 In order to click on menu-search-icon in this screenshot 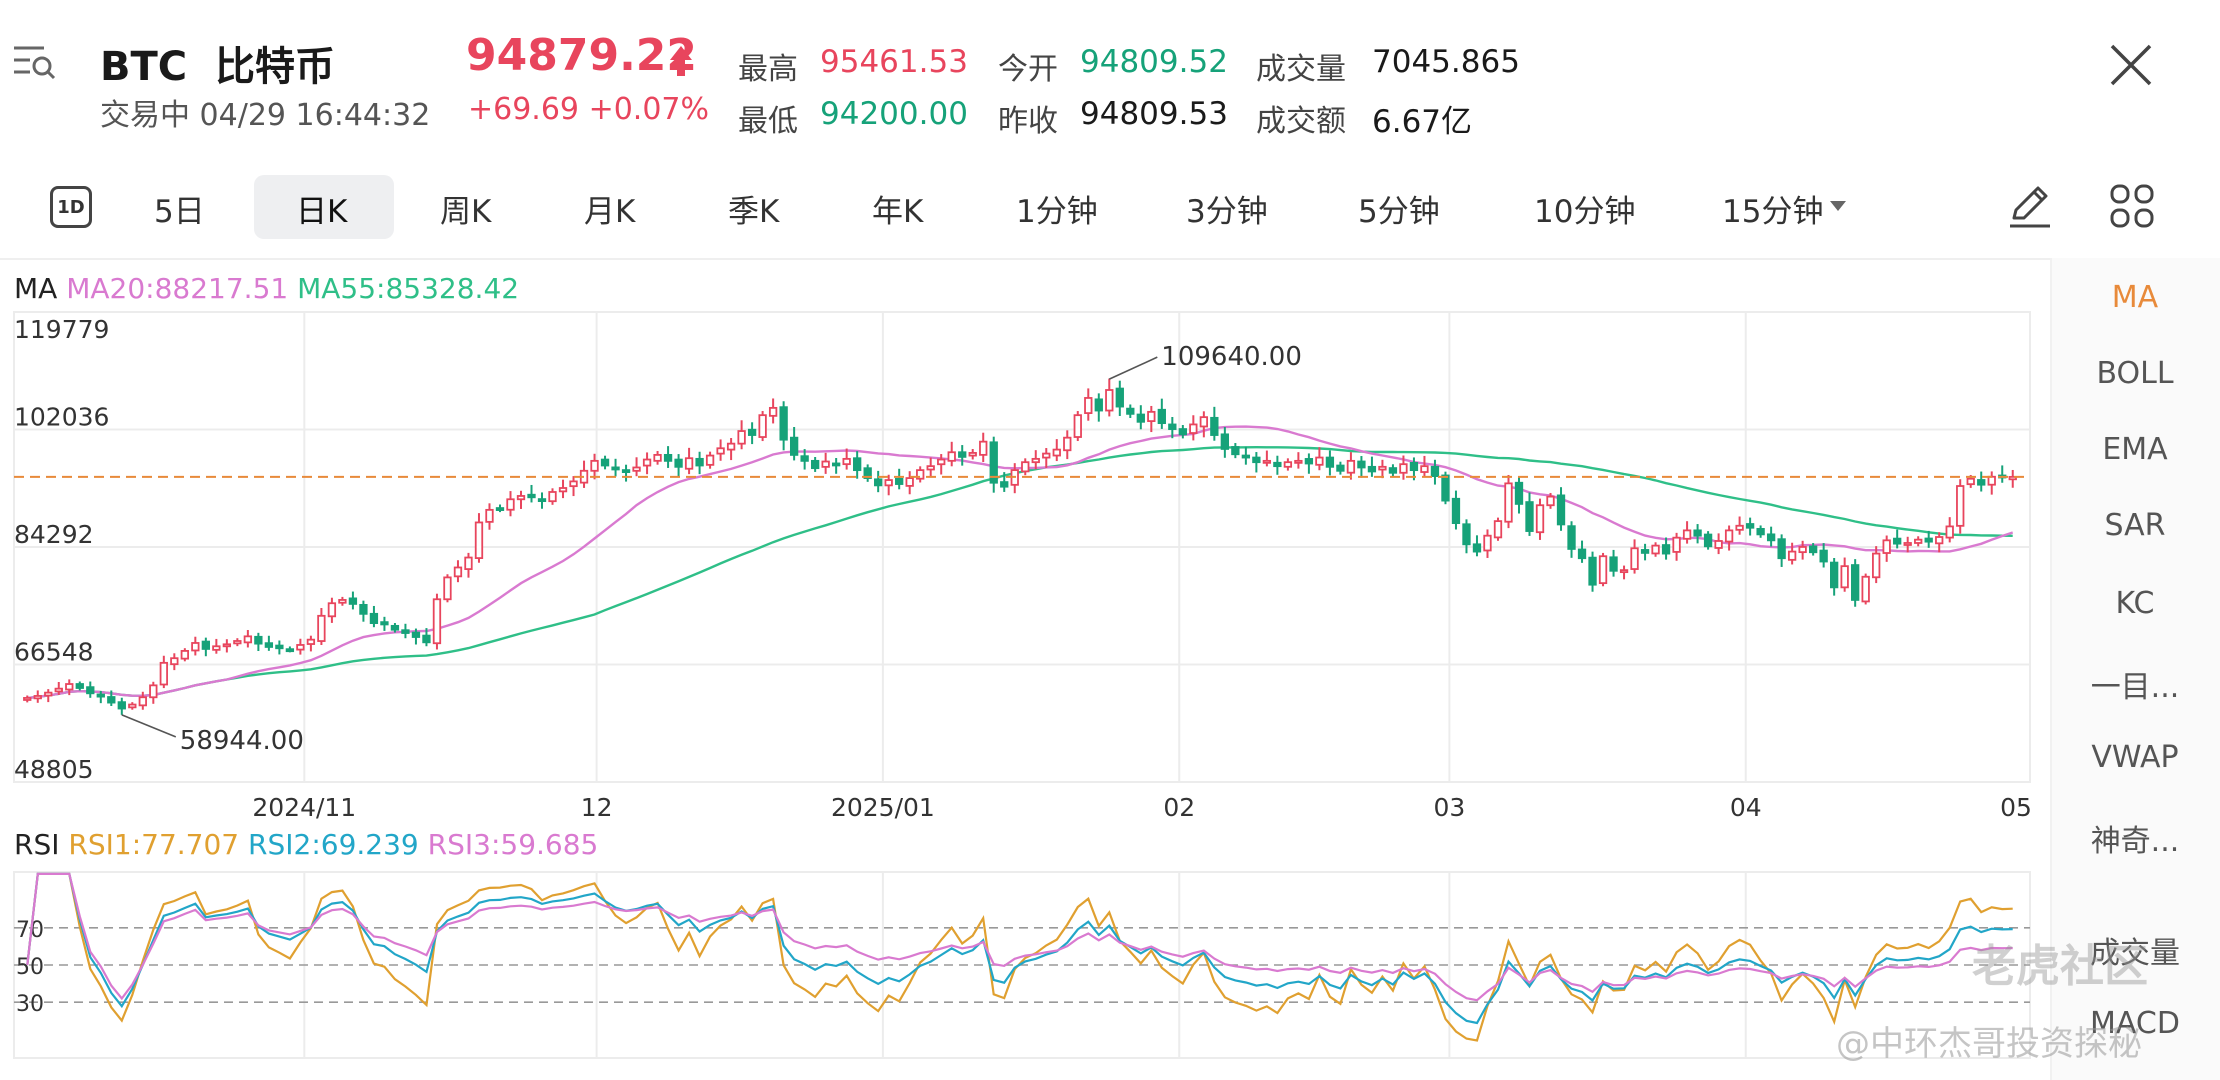, I will do `click(35, 62)`.